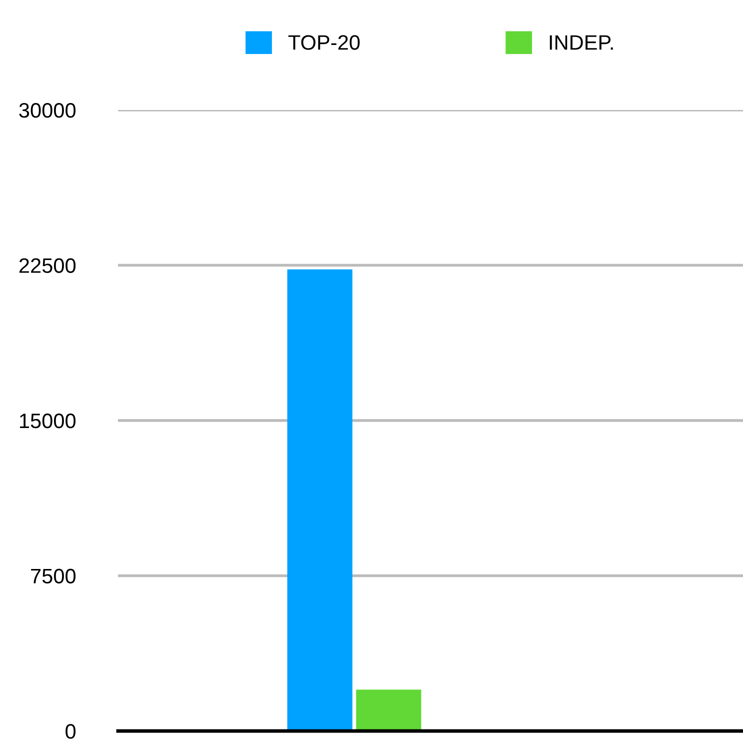  Describe the element at coordinates (48, 421) in the screenshot. I see `y-tick-label: 15000` at that location.